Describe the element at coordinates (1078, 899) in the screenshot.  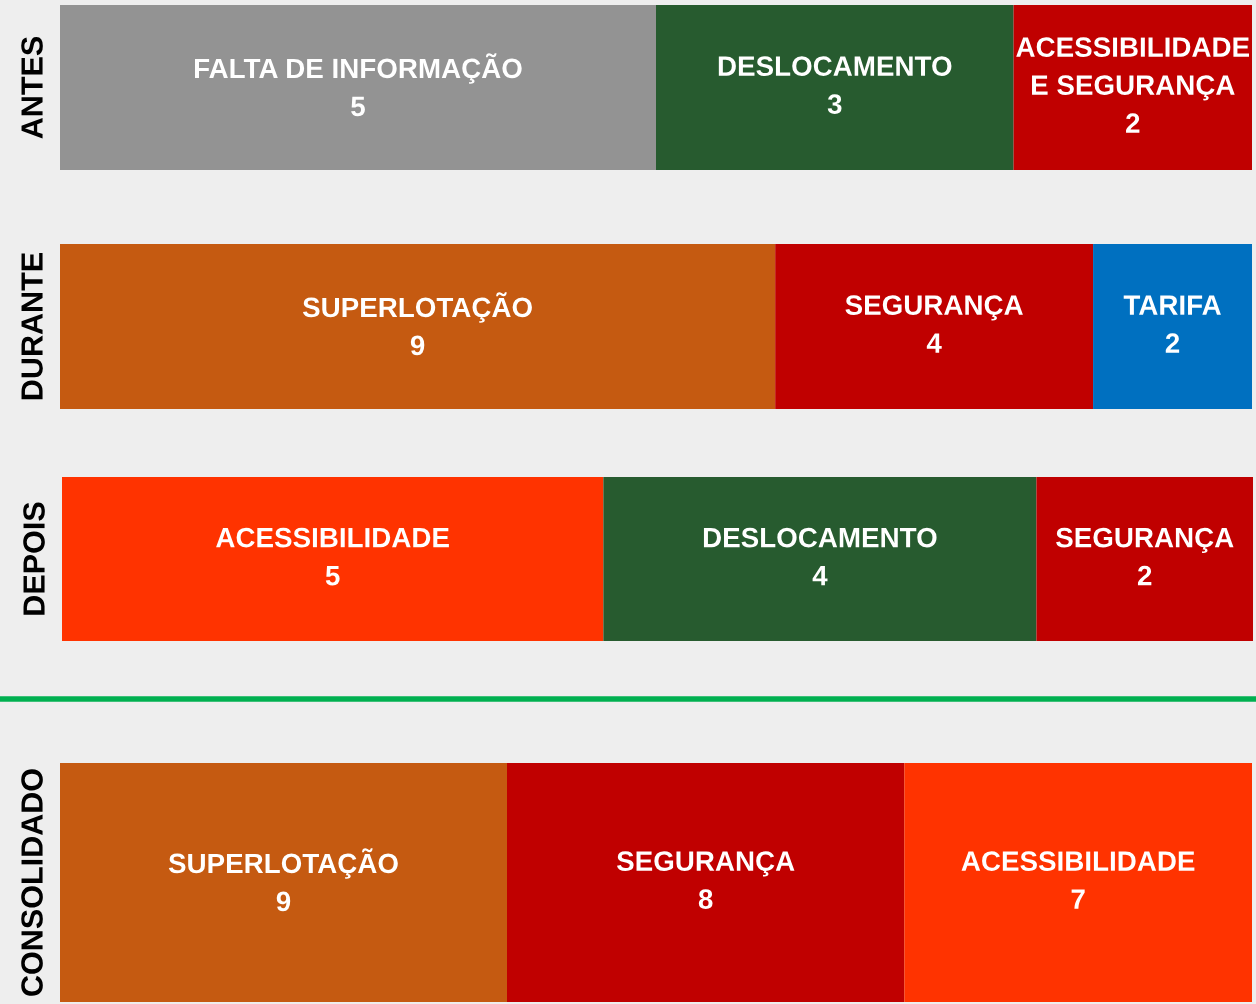
I see `data-label: 7` at that location.